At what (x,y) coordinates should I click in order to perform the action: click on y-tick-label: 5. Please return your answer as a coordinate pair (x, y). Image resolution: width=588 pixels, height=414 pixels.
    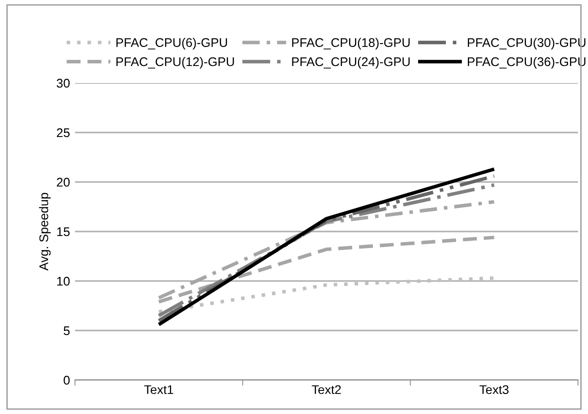
    Looking at the image, I should click on (67, 331).